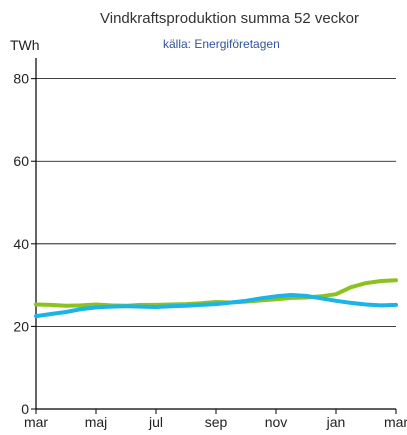  Describe the element at coordinates (25, 409) in the screenshot. I see `y-tick-label-0: 0` at that location.